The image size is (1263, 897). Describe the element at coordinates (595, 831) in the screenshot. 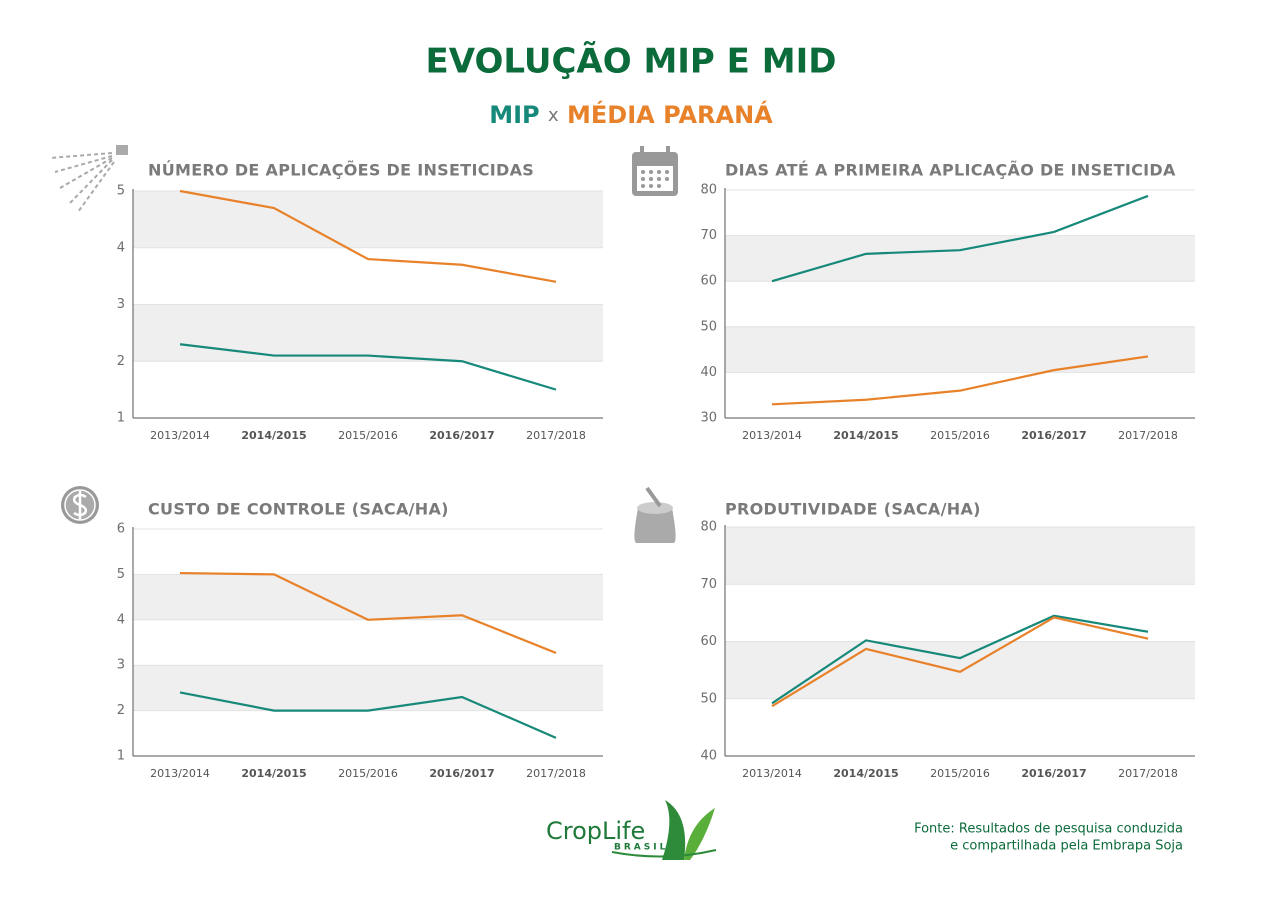

I see `logo-text: CropLife` at that location.